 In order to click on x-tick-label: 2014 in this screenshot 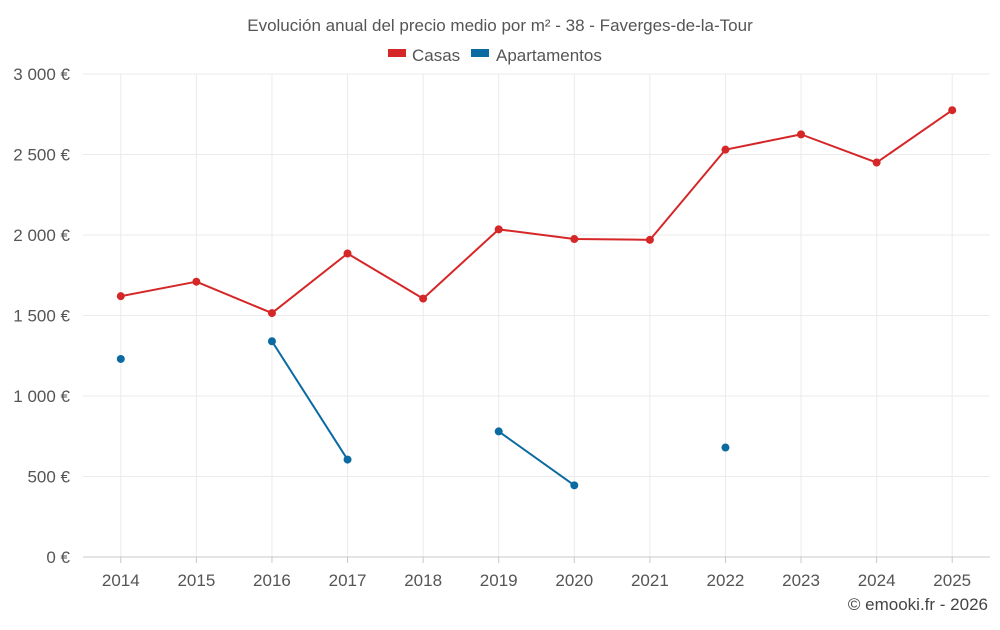, I will do `click(121, 580)`.